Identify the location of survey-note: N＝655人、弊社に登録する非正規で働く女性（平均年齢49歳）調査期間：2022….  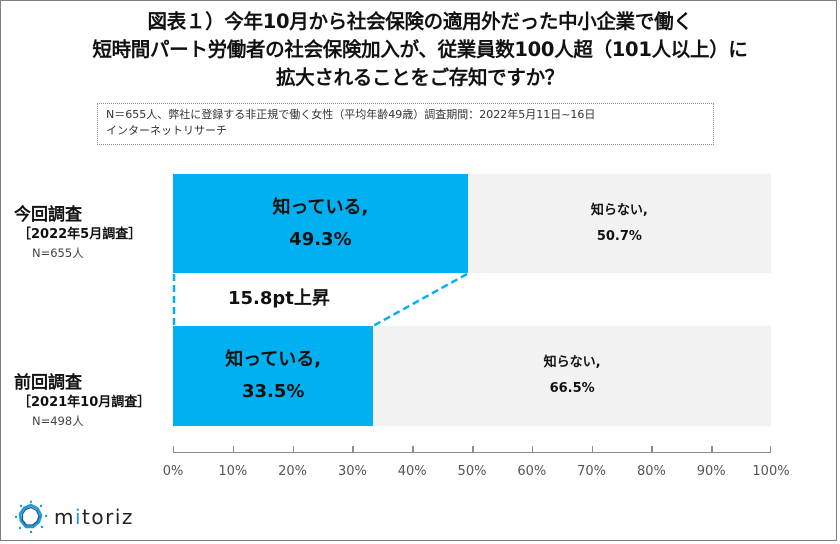
(405, 124).